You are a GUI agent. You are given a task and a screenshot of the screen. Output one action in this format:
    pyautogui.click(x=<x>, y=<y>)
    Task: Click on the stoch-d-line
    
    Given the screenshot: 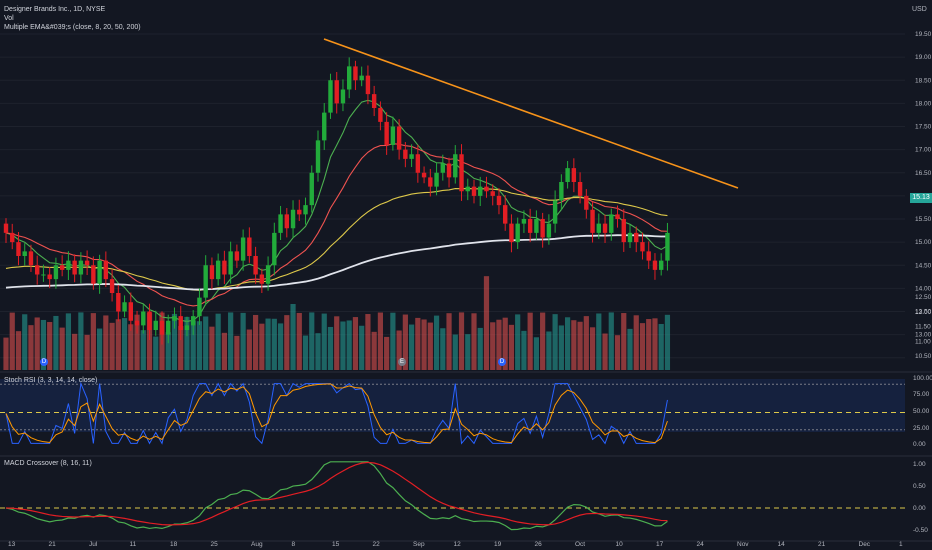 What is the action you would take?
    pyautogui.click(x=336, y=413)
    